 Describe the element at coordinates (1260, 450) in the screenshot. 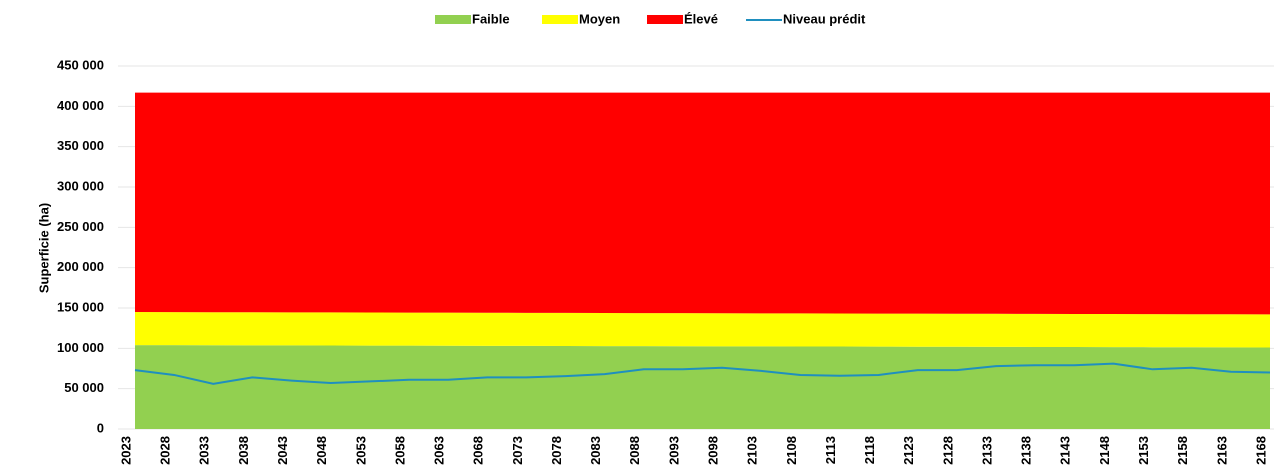

I see `x-tick-label: 2168` at that location.